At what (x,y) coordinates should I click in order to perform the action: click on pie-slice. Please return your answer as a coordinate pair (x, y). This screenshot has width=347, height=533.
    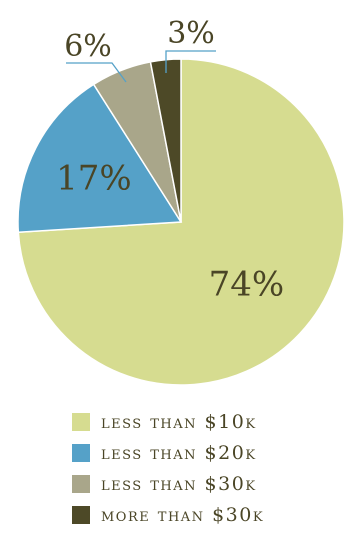
    Looking at the image, I should click on (100, 158).